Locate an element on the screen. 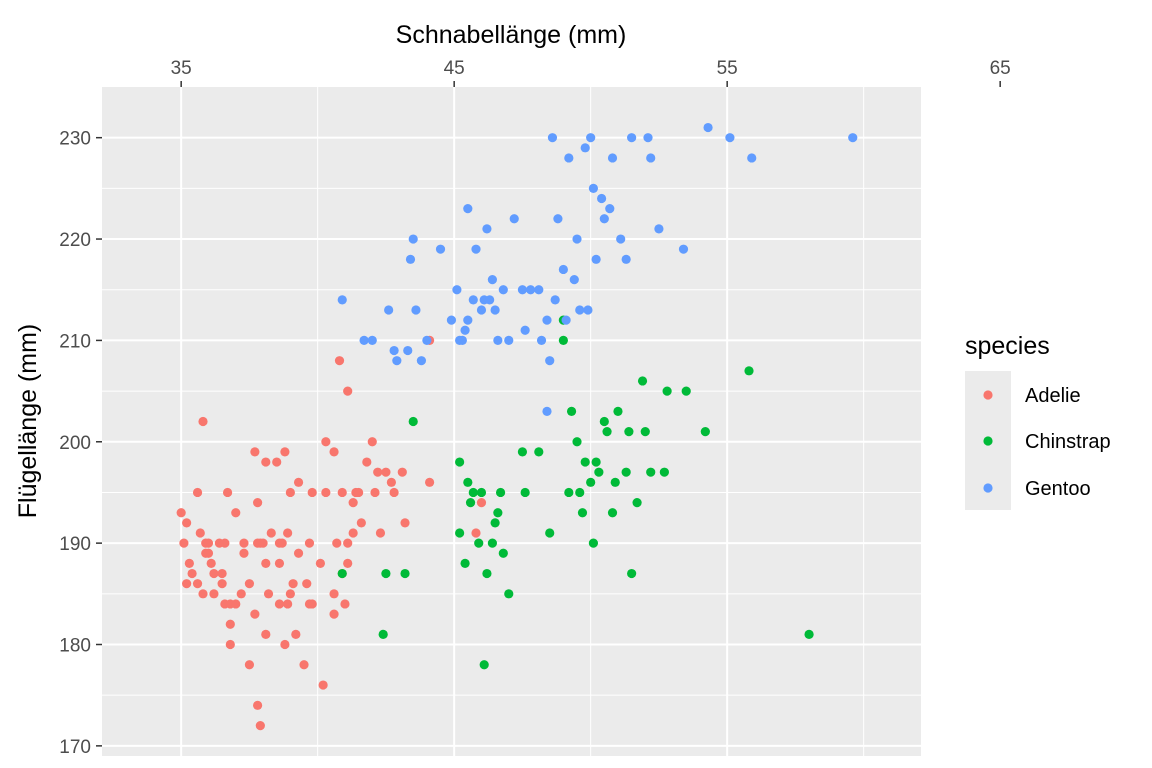 The width and height of the screenshot is (1152, 768). x-axis-title: Schnabellänge (mm) is located at coordinates (511, 35).